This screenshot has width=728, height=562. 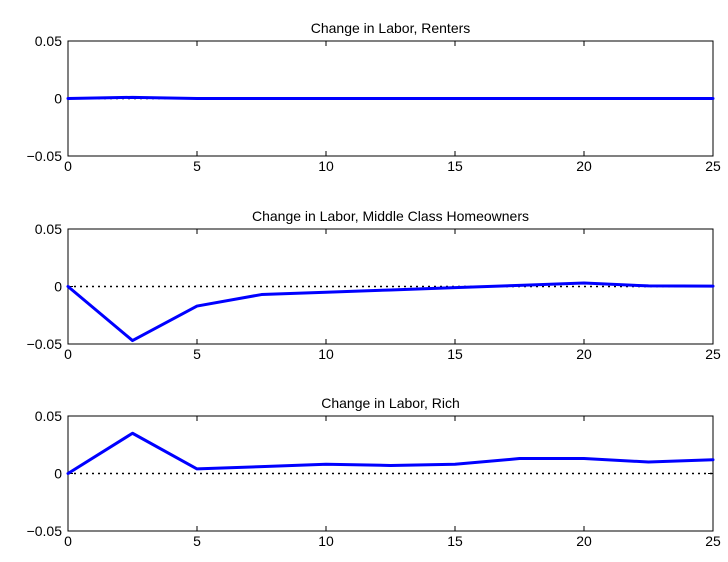 I want to click on panel-title: Change in Labor, Renters, so click(x=391, y=28).